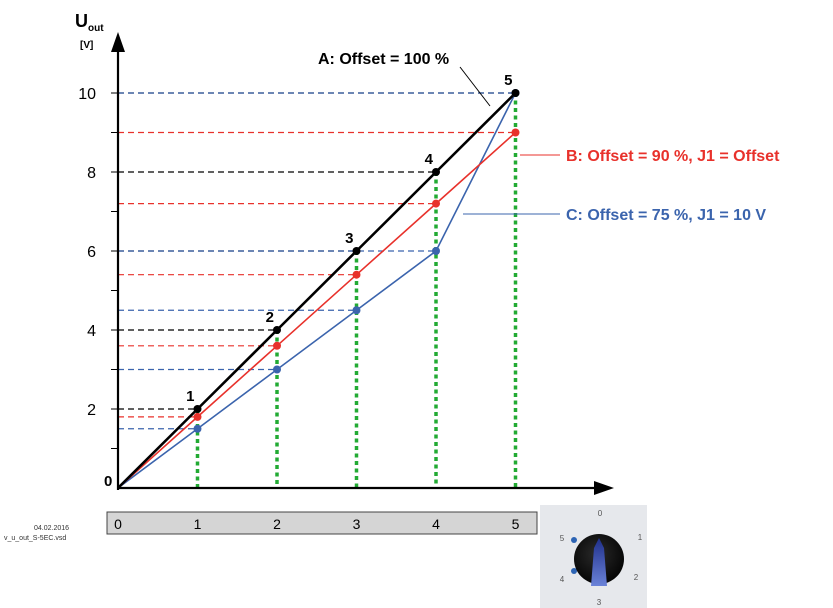 This screenshot has width=833, height=608. I want to click on x-scale-box, so click(322, 523).